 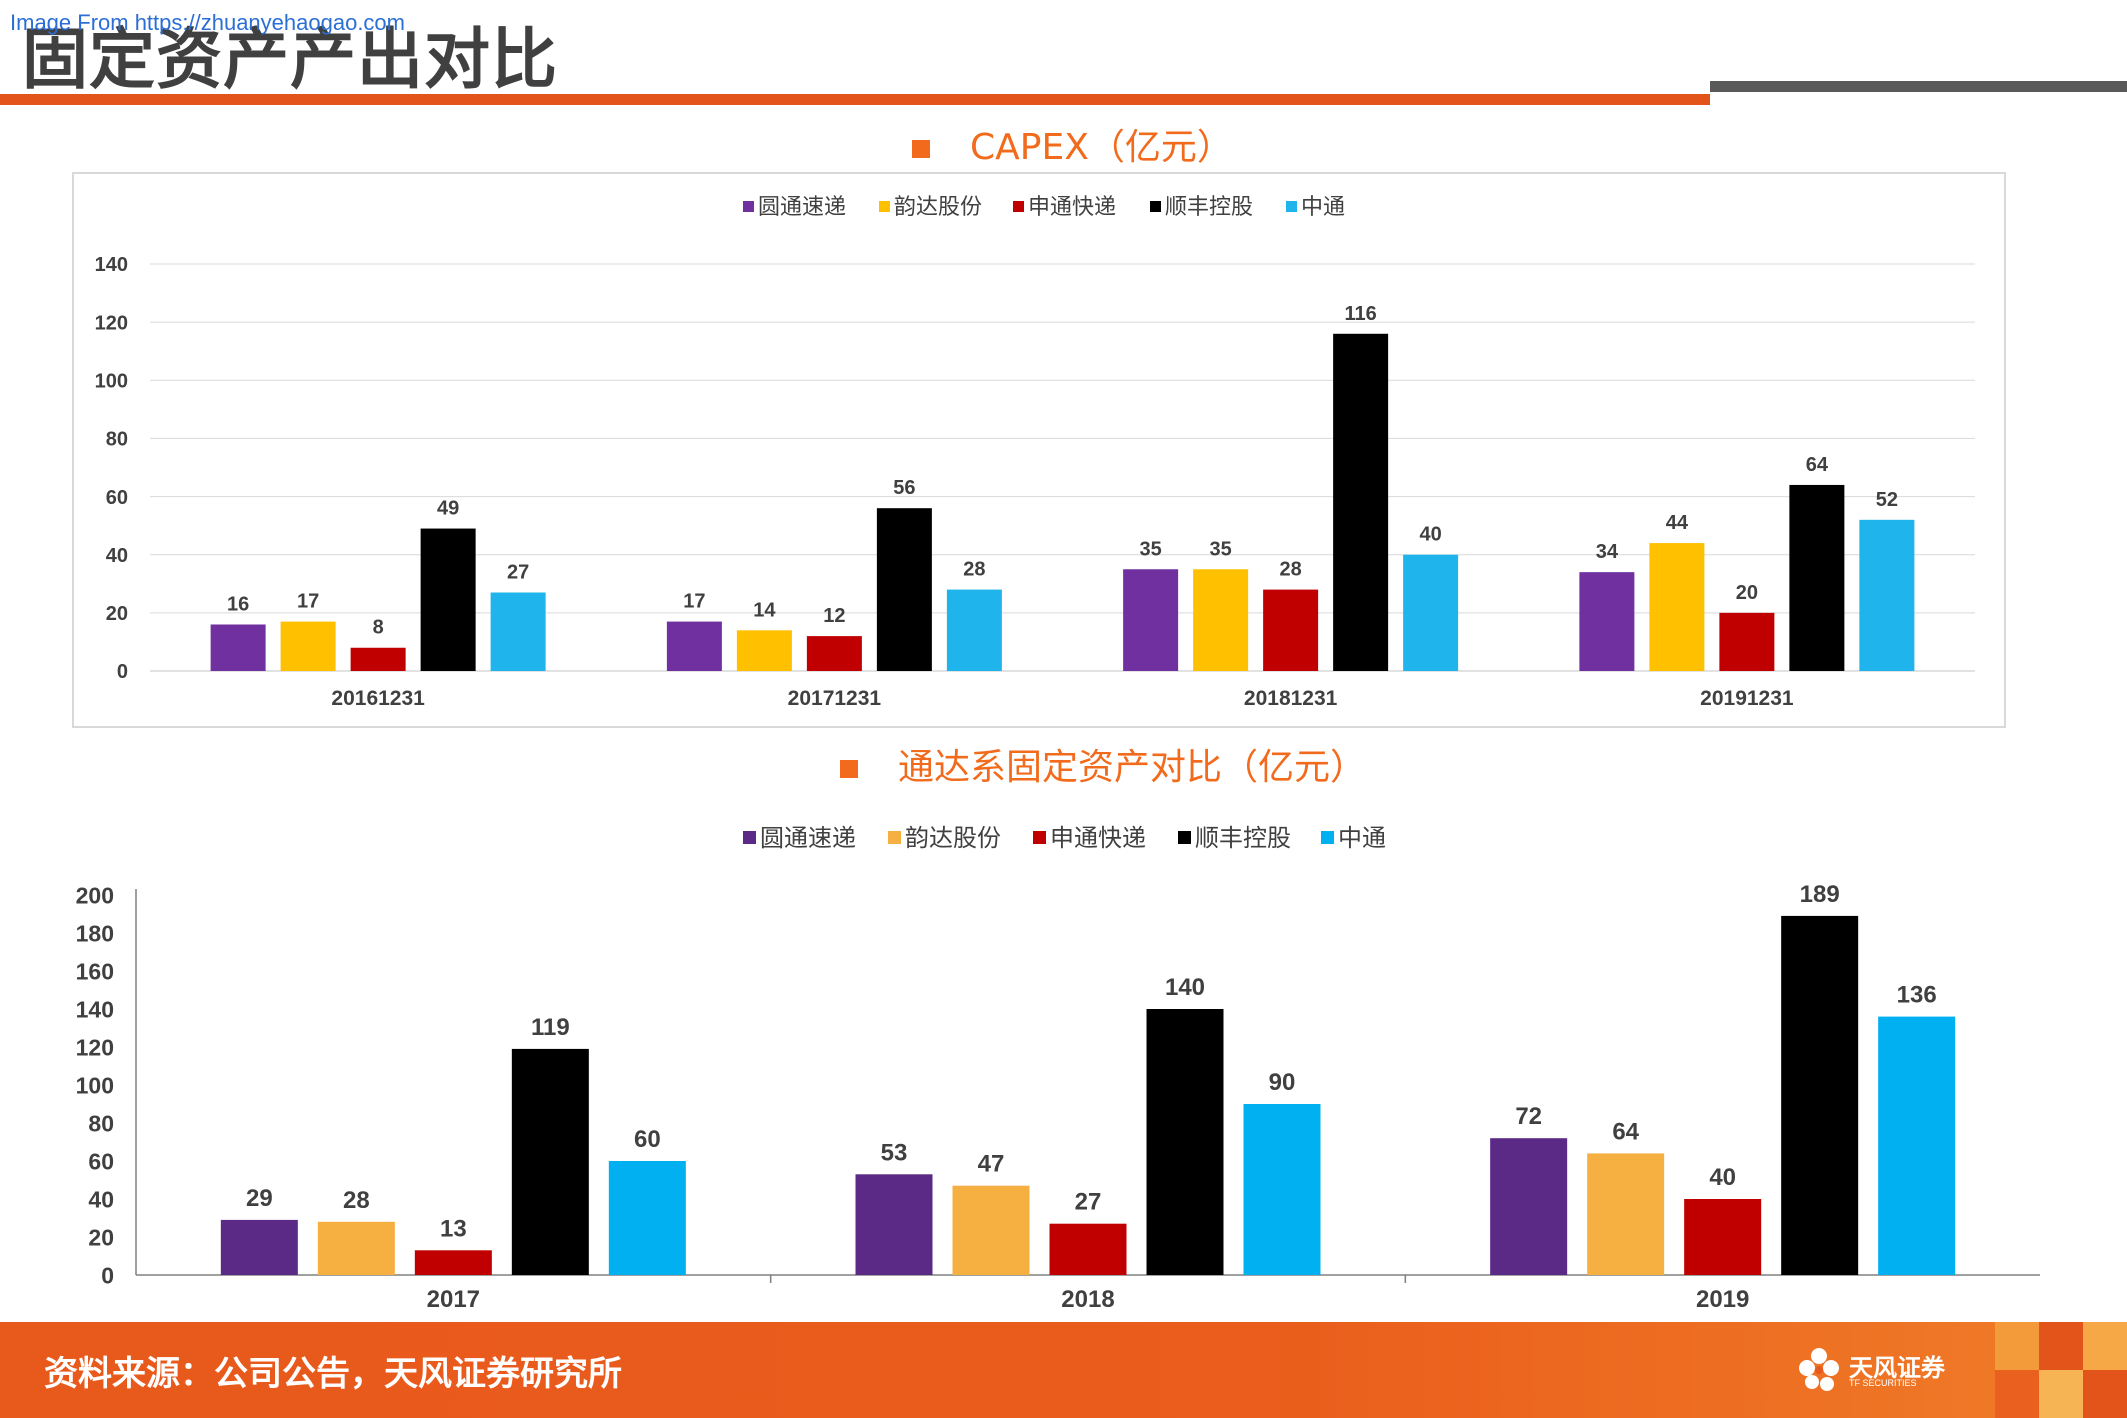 I want to click on data-label: 56, so click(x=904, y=488).